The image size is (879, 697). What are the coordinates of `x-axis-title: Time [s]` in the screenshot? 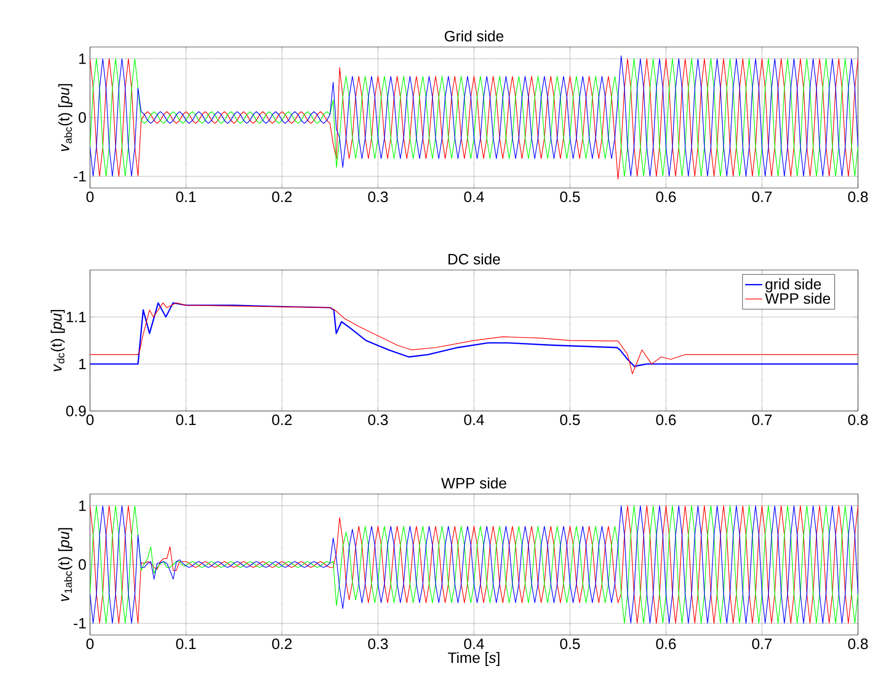 It's located at (474, 659).